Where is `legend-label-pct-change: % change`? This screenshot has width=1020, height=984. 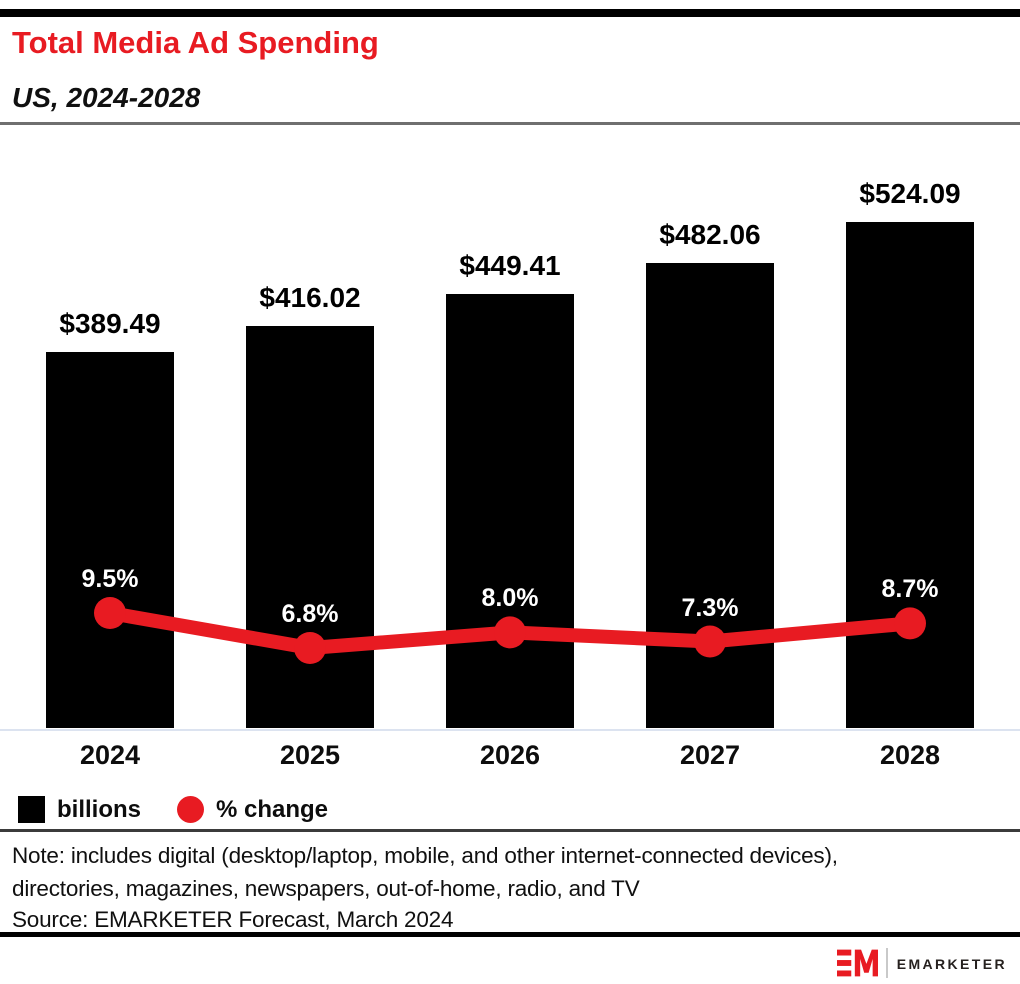 legend-label-pct-change: % change is located at coordinates (272, 809).